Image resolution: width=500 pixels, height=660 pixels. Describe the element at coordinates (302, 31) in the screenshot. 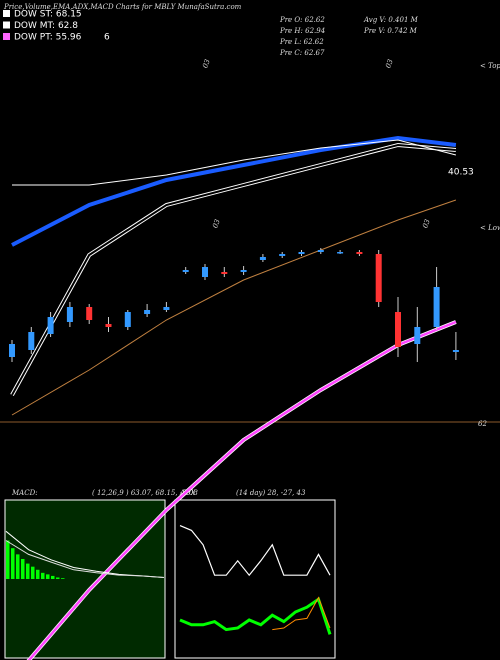

I see `info: Pre H: 62.94` at that location.